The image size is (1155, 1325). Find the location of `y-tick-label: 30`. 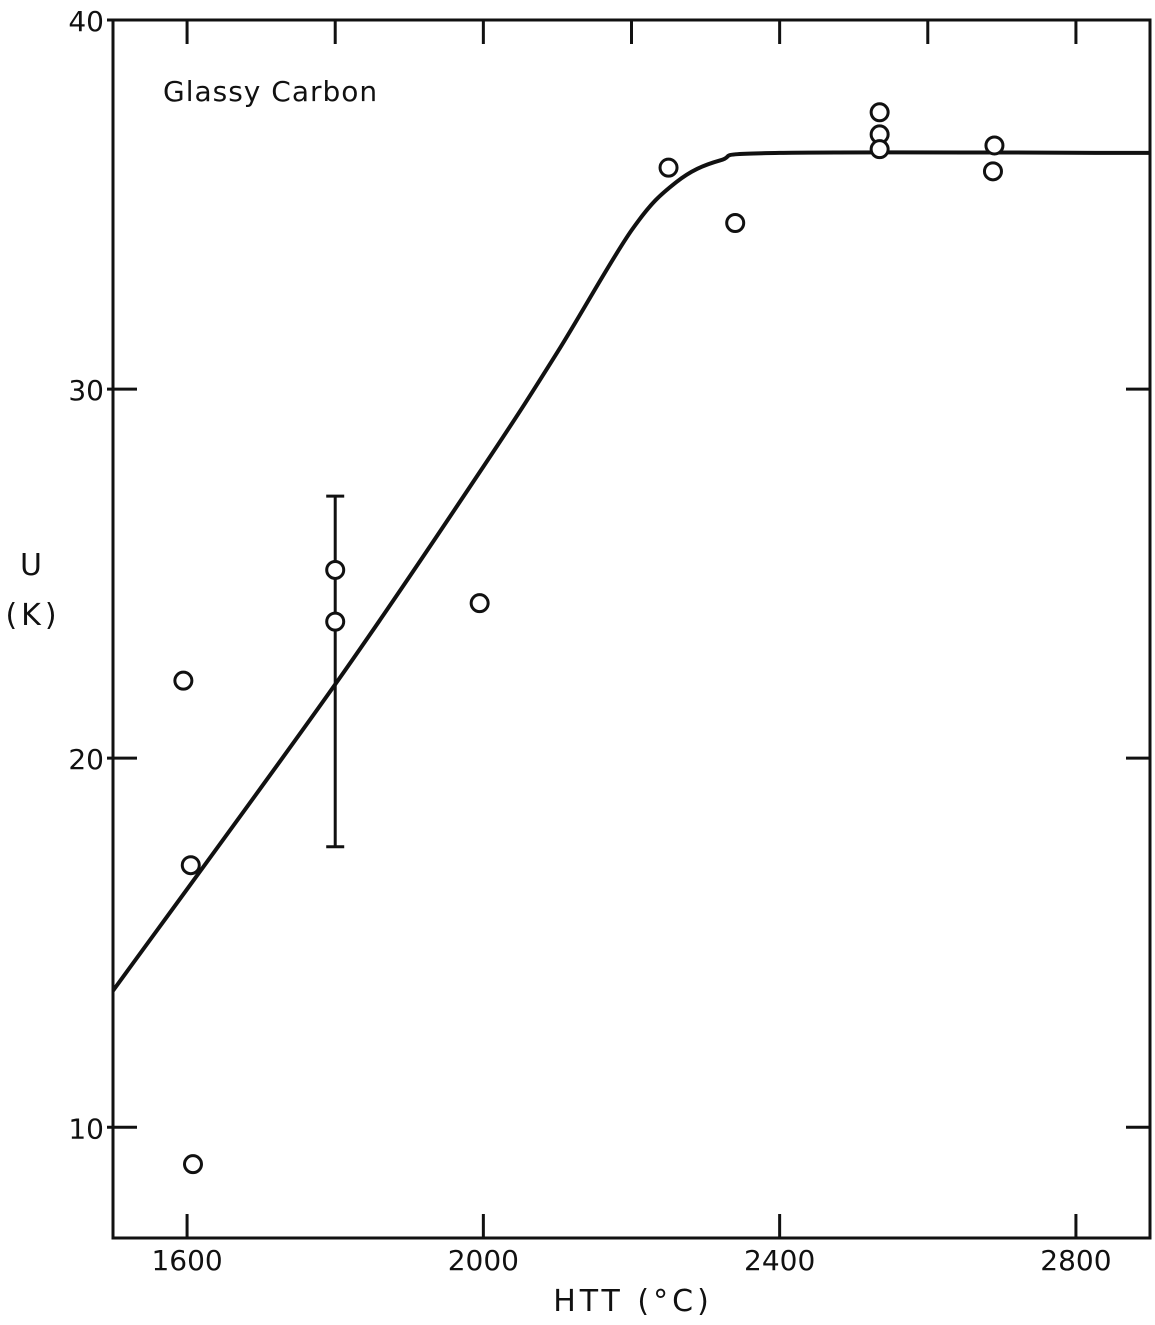

y-tick-label: 30 is located at coordinates (86, 390).